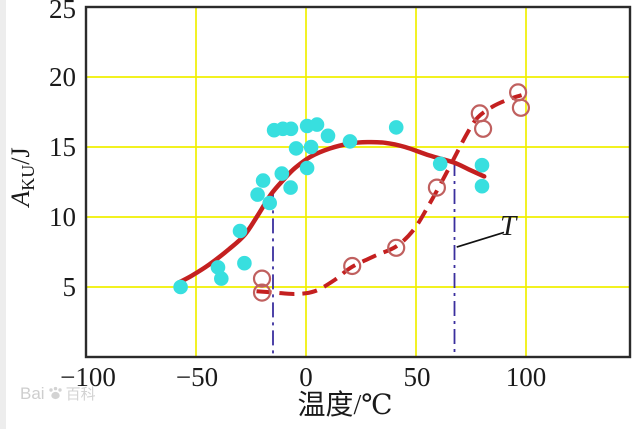  I want to click on y-axis-subscript: KU, so click(28, 177).